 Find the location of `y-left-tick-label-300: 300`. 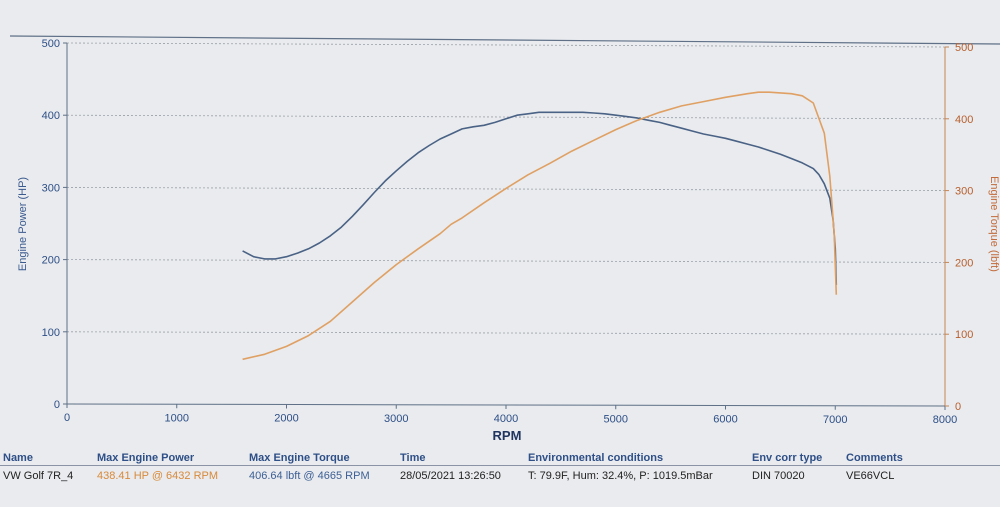

y-left-tick-label-300: 300 is located at coordinates (51, 188).